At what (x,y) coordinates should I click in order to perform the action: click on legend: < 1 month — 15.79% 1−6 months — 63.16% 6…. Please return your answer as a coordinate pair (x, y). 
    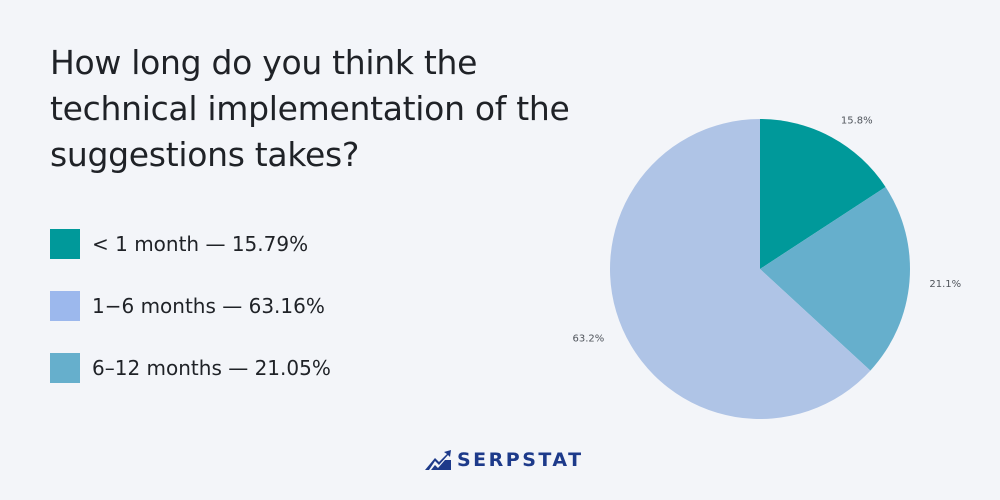
    Looking at the image, I should click on (190, 321).